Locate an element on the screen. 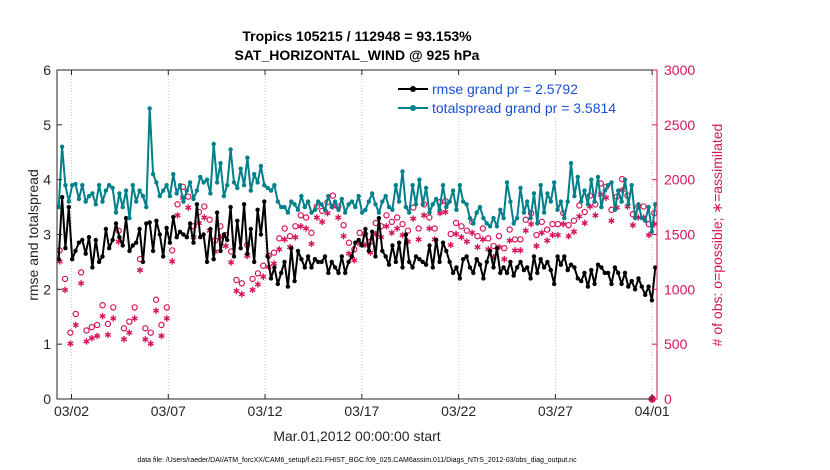  y-left-tick-label: 3 is located at coordinates (47, 235).